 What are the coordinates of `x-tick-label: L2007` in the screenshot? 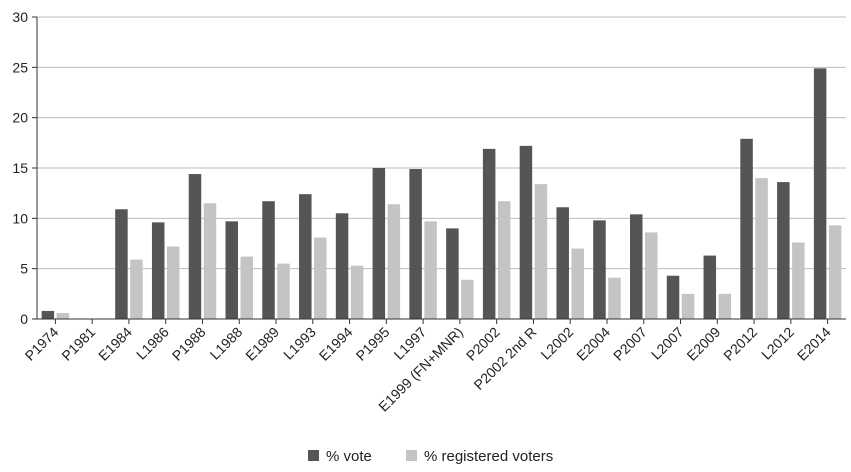 It's located at (667, 343).